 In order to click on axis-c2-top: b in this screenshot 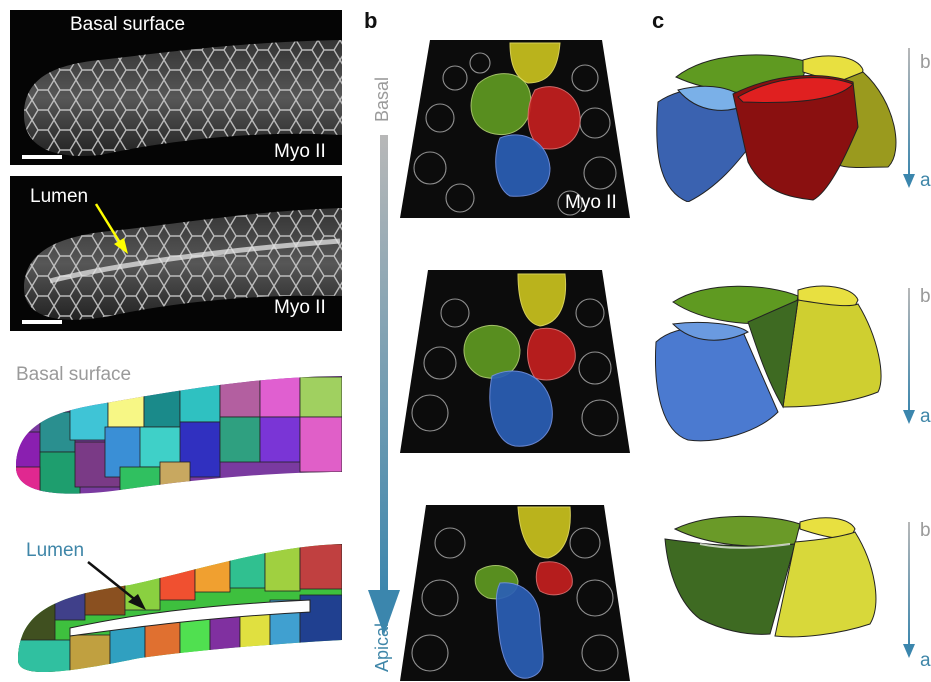, I will do `click(925, 296)`.